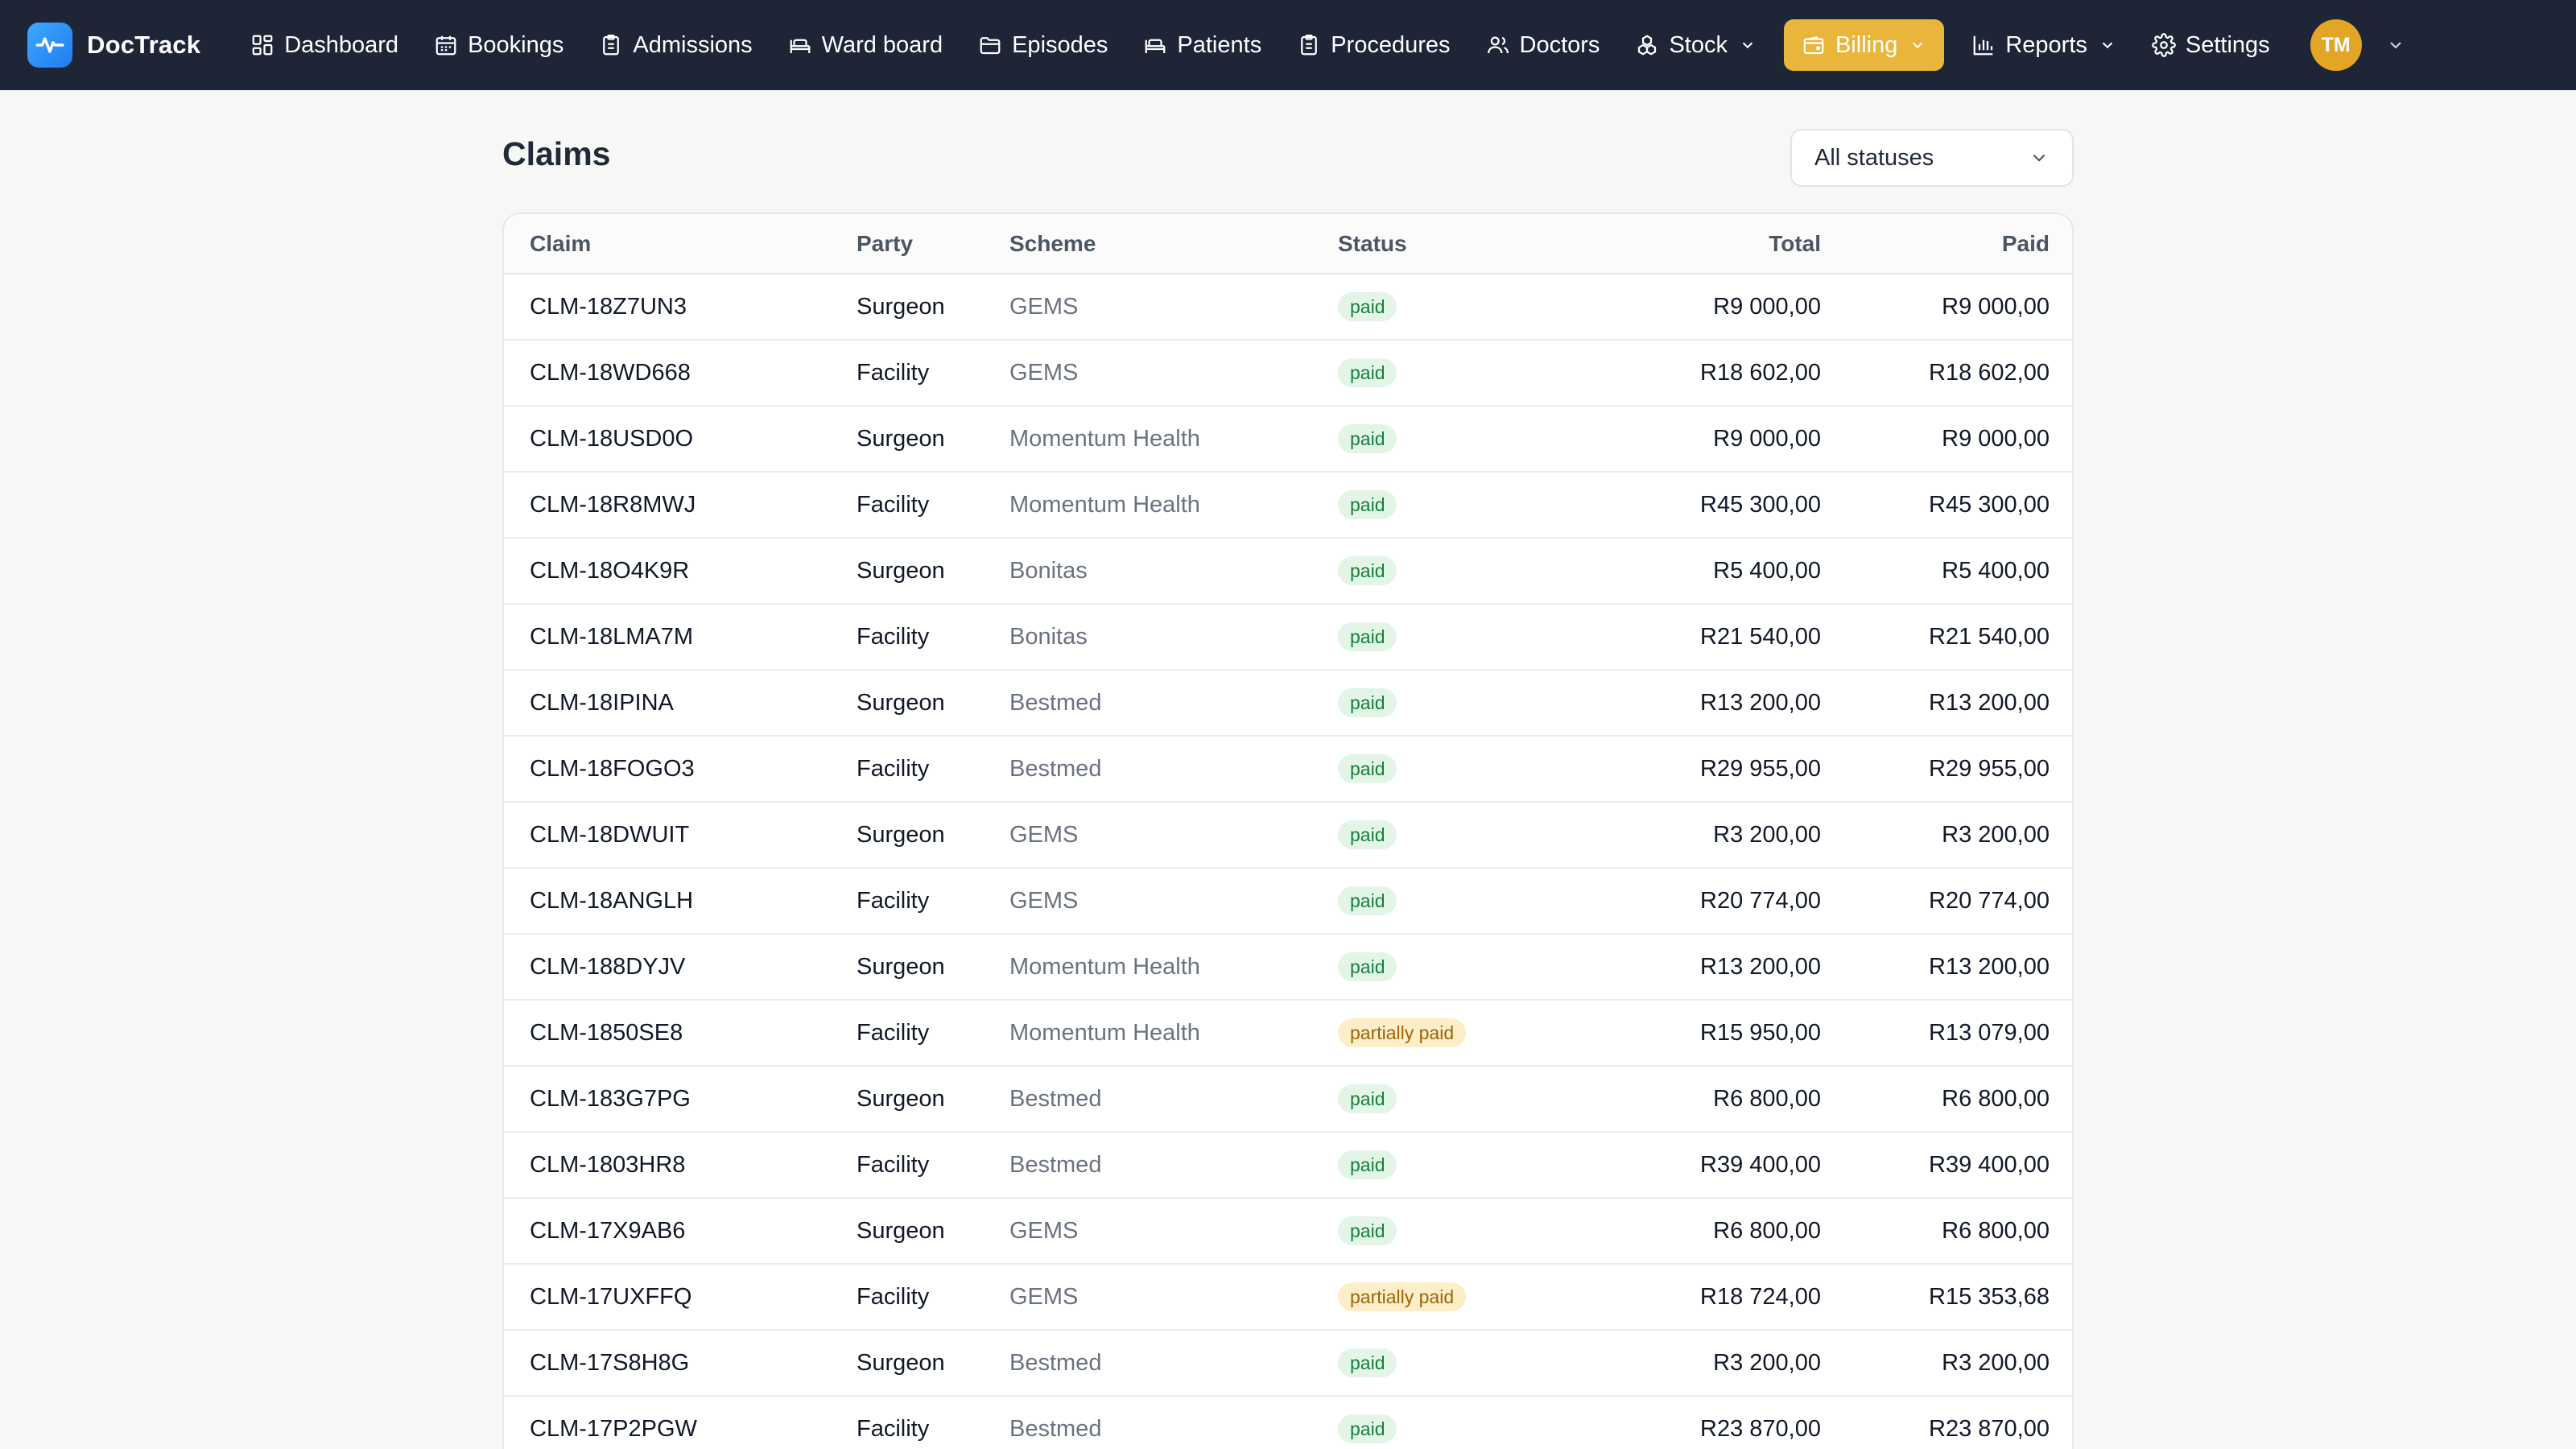  Describe the element at coordinates (1373, 45) in the screenshot. I see `nav-item-procedures: Procedures` at that location.